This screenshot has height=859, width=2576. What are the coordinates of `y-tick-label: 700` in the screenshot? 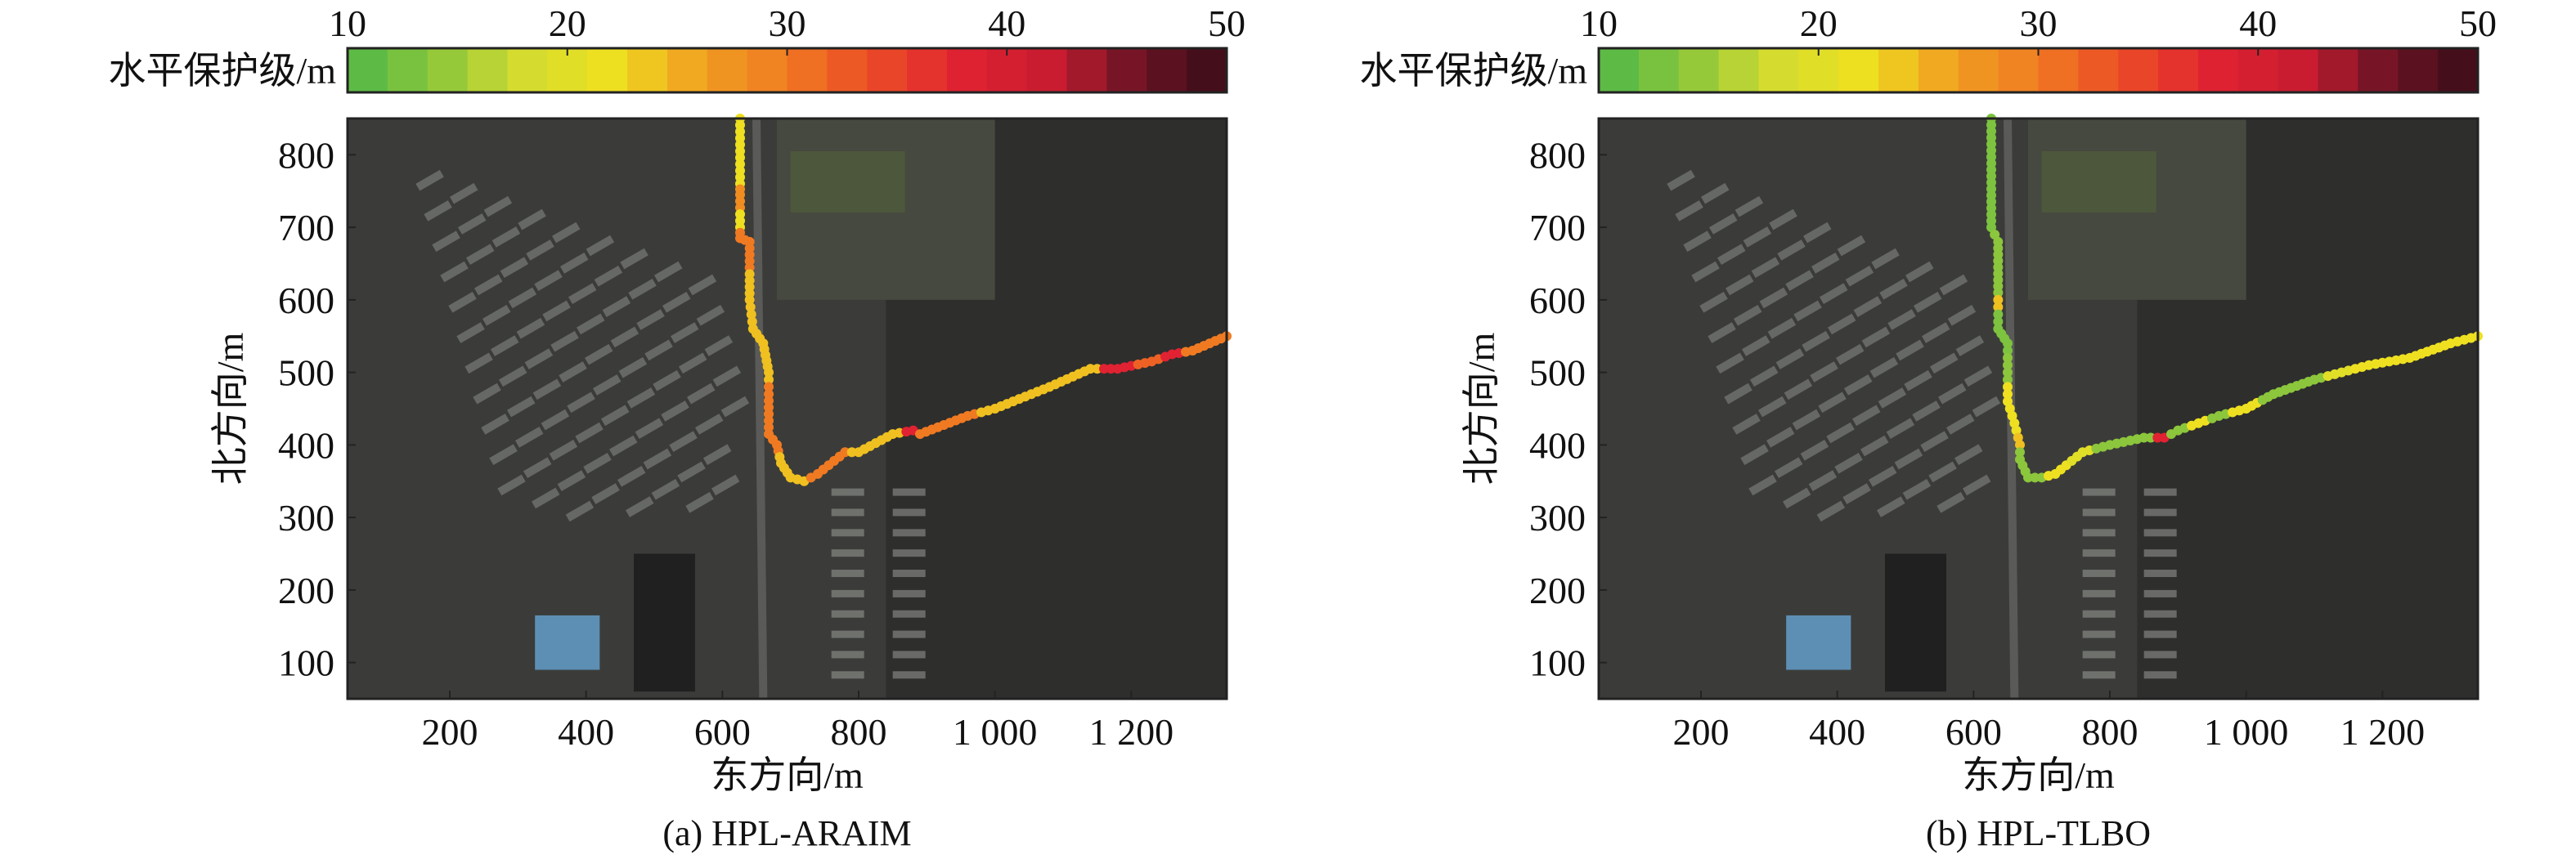 It's located at (306, 227).